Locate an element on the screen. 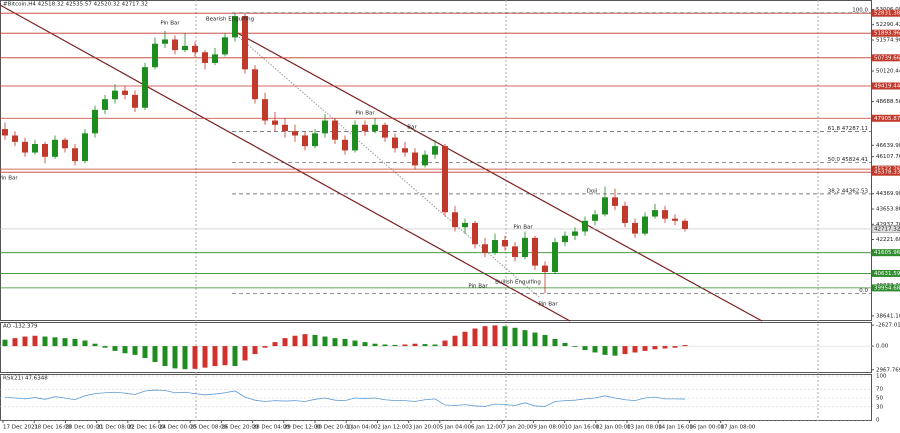 The height and width of the screenshot is (433, 900). level-tag-label: 39954.68 is located at coordinates (887, 288).